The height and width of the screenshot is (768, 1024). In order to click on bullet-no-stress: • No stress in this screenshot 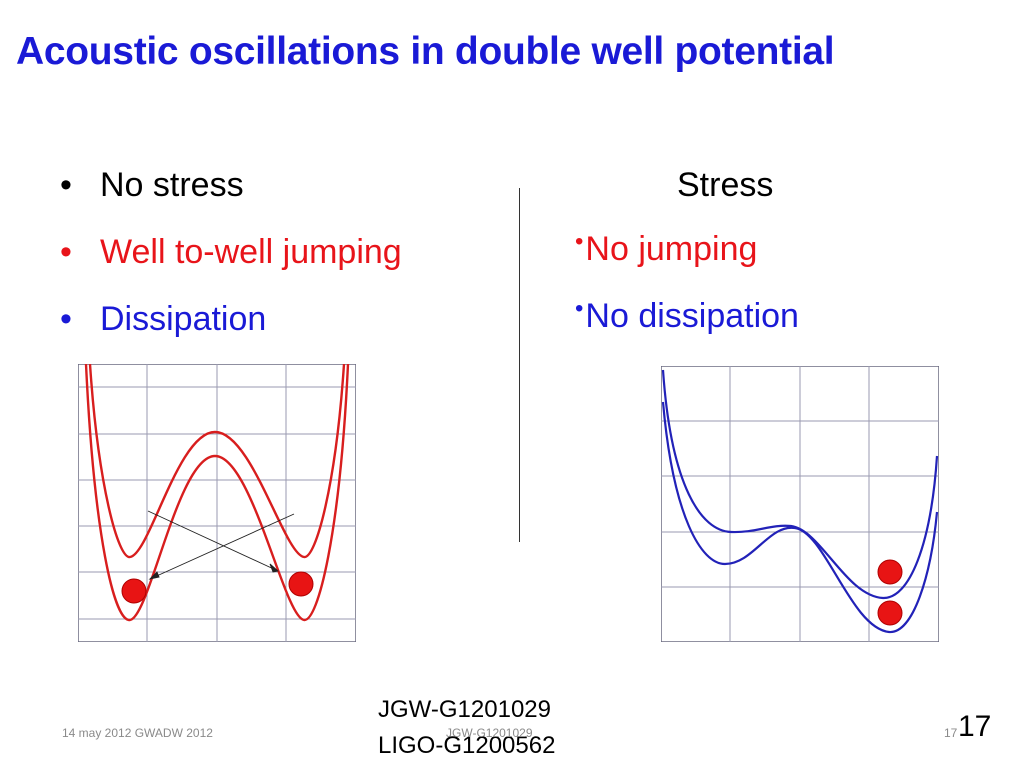, I will do `click(231, 193)`.